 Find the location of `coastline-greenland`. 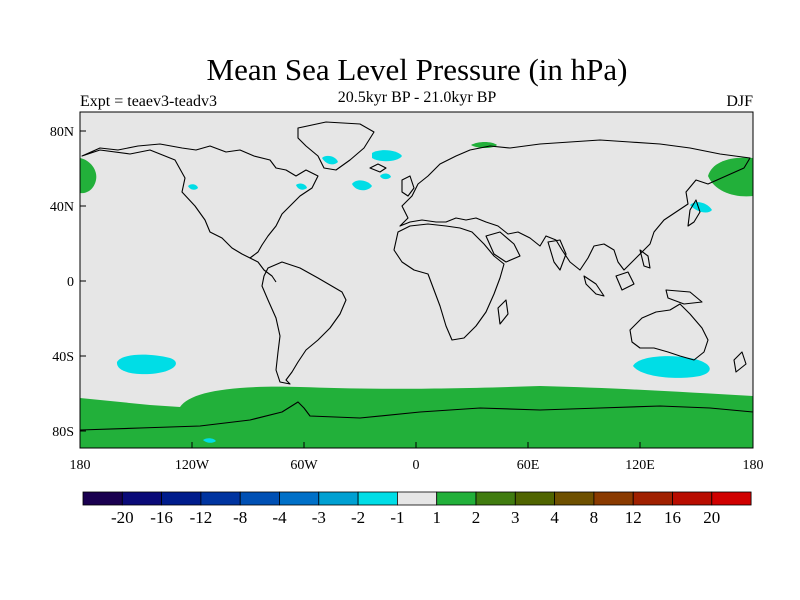

coastline-greenland is located at coordinates (336, 146).